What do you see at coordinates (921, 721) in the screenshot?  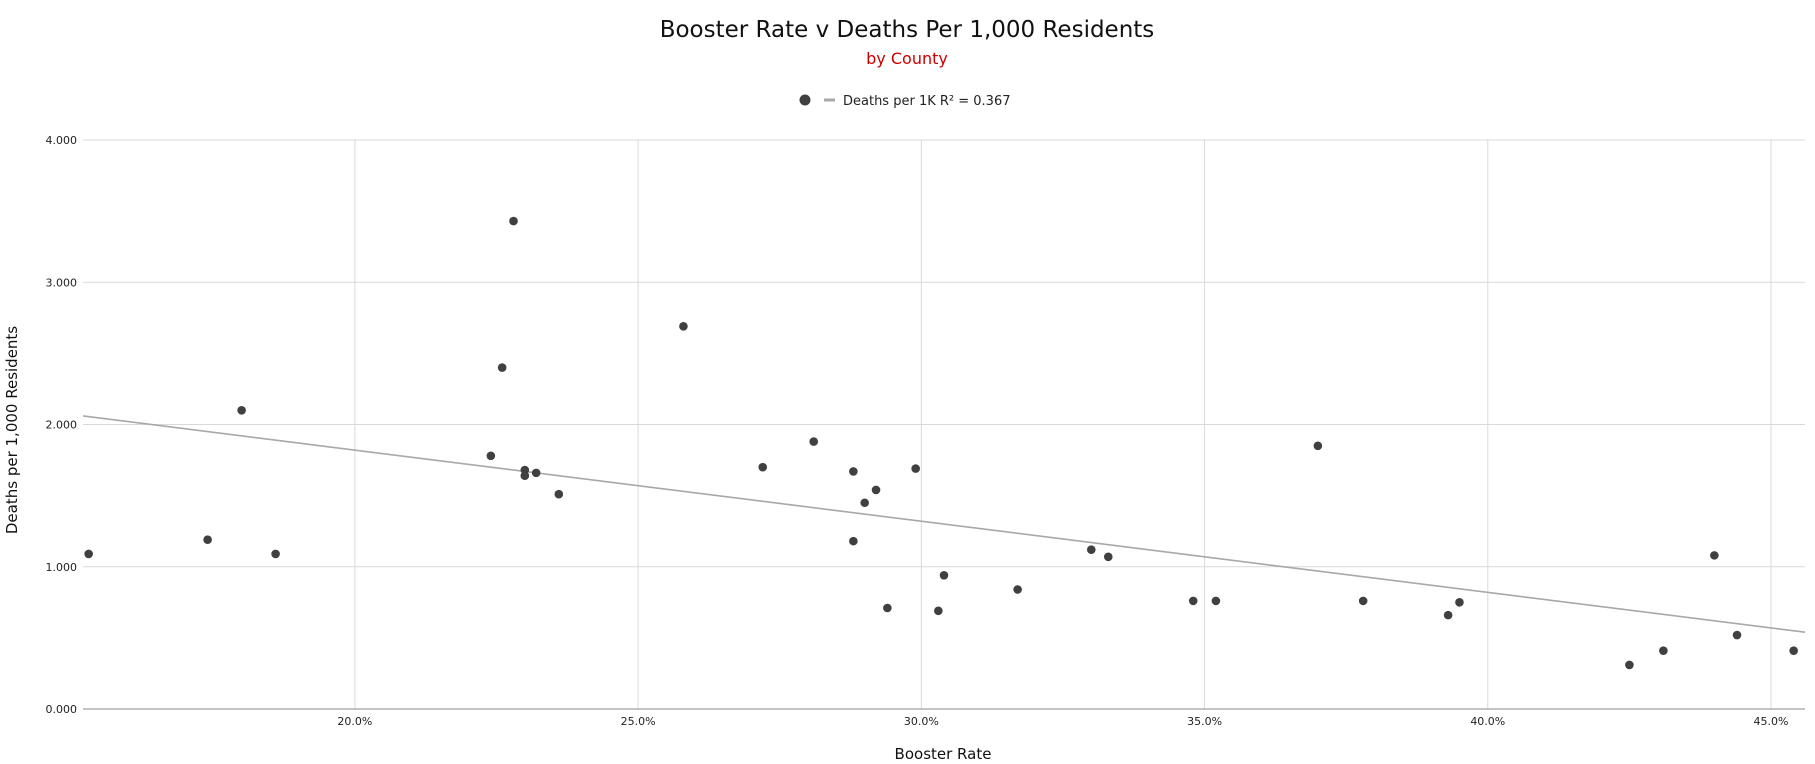 I see `x-tick-label: 30.0%` at bounding box center [921, 721].